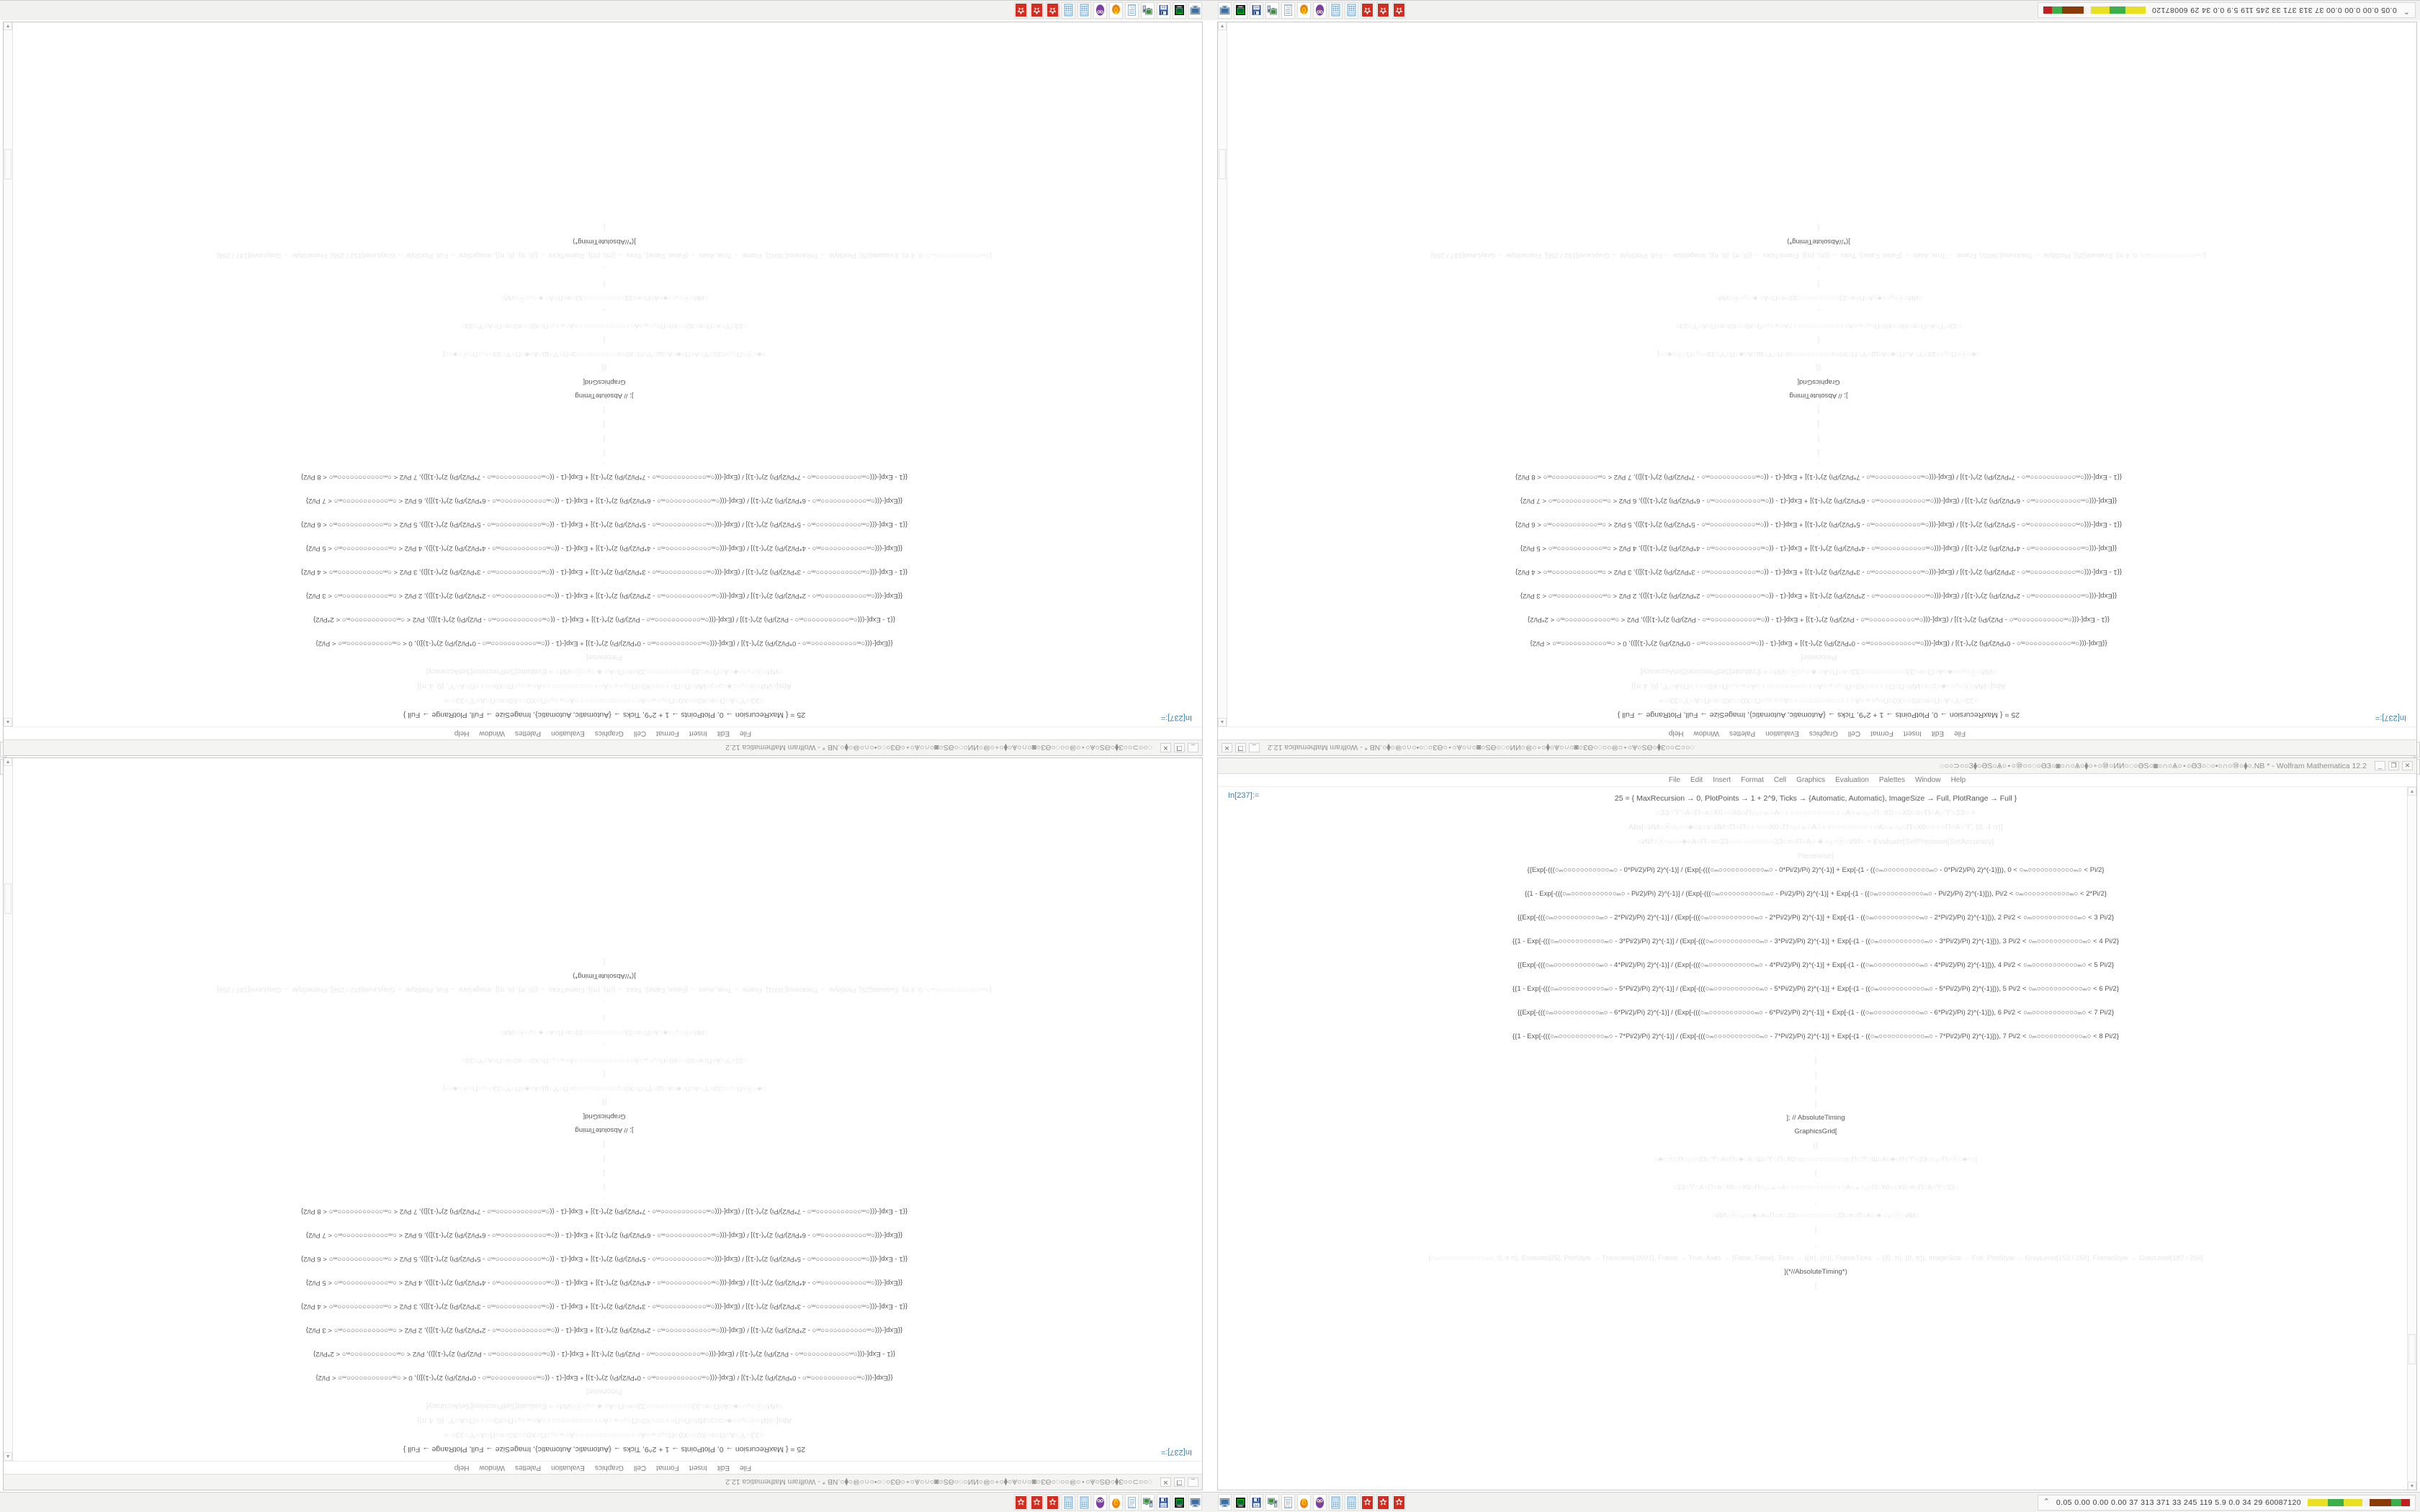 The width and height of the screenshot is (2420, 1512). Describe the element at coordinates (1210, 1502) in the screenshot. I see `taskbar-bottom-icons: HD 64` at that location.